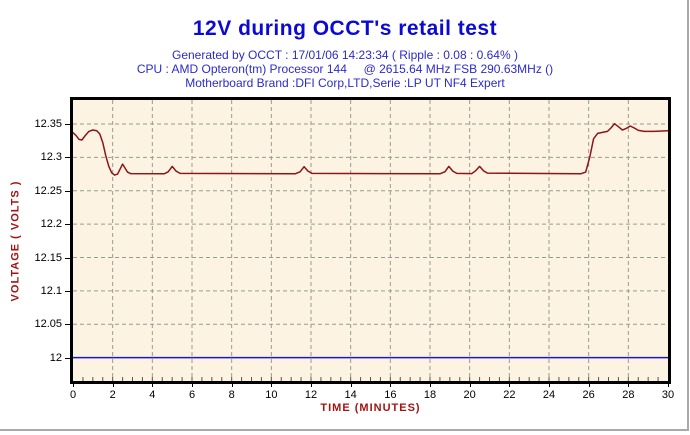  Describe the element at coordinates (509, 395) in the screenshot. I see `x-tick-label: 22` at that location.